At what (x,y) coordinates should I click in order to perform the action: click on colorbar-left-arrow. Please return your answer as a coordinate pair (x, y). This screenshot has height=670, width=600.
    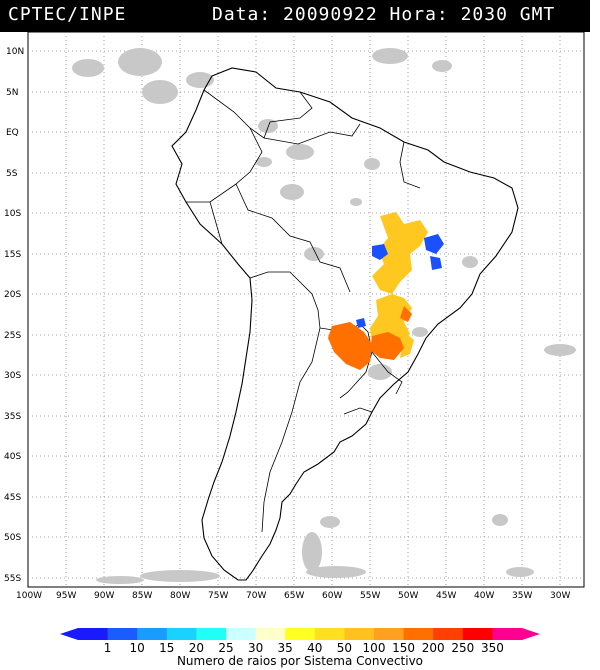
    Looking at the image, I should click on (69, 634).